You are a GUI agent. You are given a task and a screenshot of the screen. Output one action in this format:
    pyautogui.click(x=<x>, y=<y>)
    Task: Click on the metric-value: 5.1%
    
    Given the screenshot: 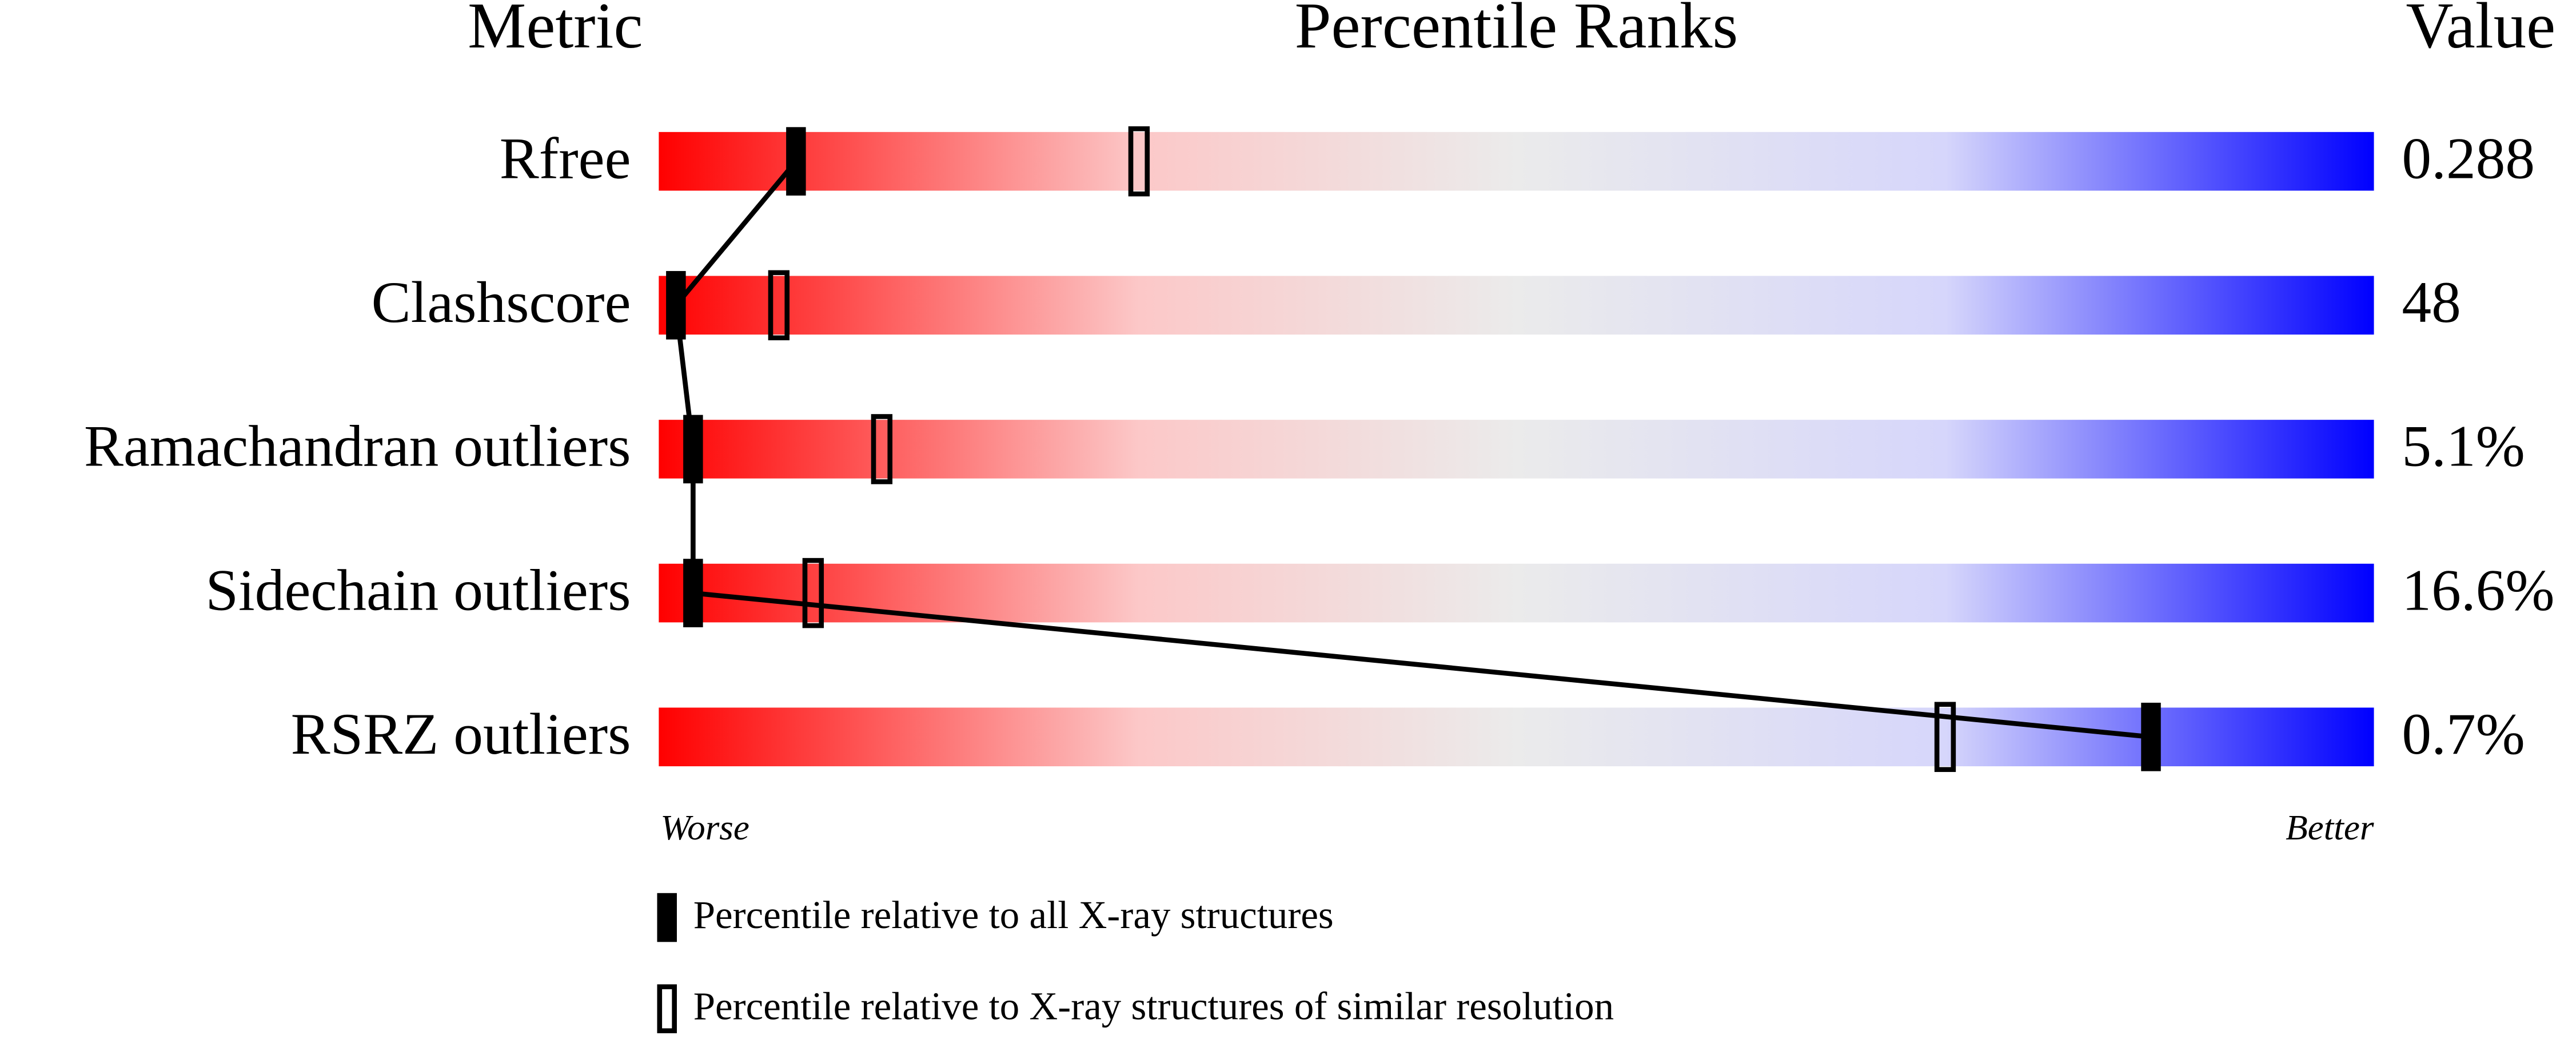 What is the action you would take?
    pyautogui.click(x=2463, y=446)
    